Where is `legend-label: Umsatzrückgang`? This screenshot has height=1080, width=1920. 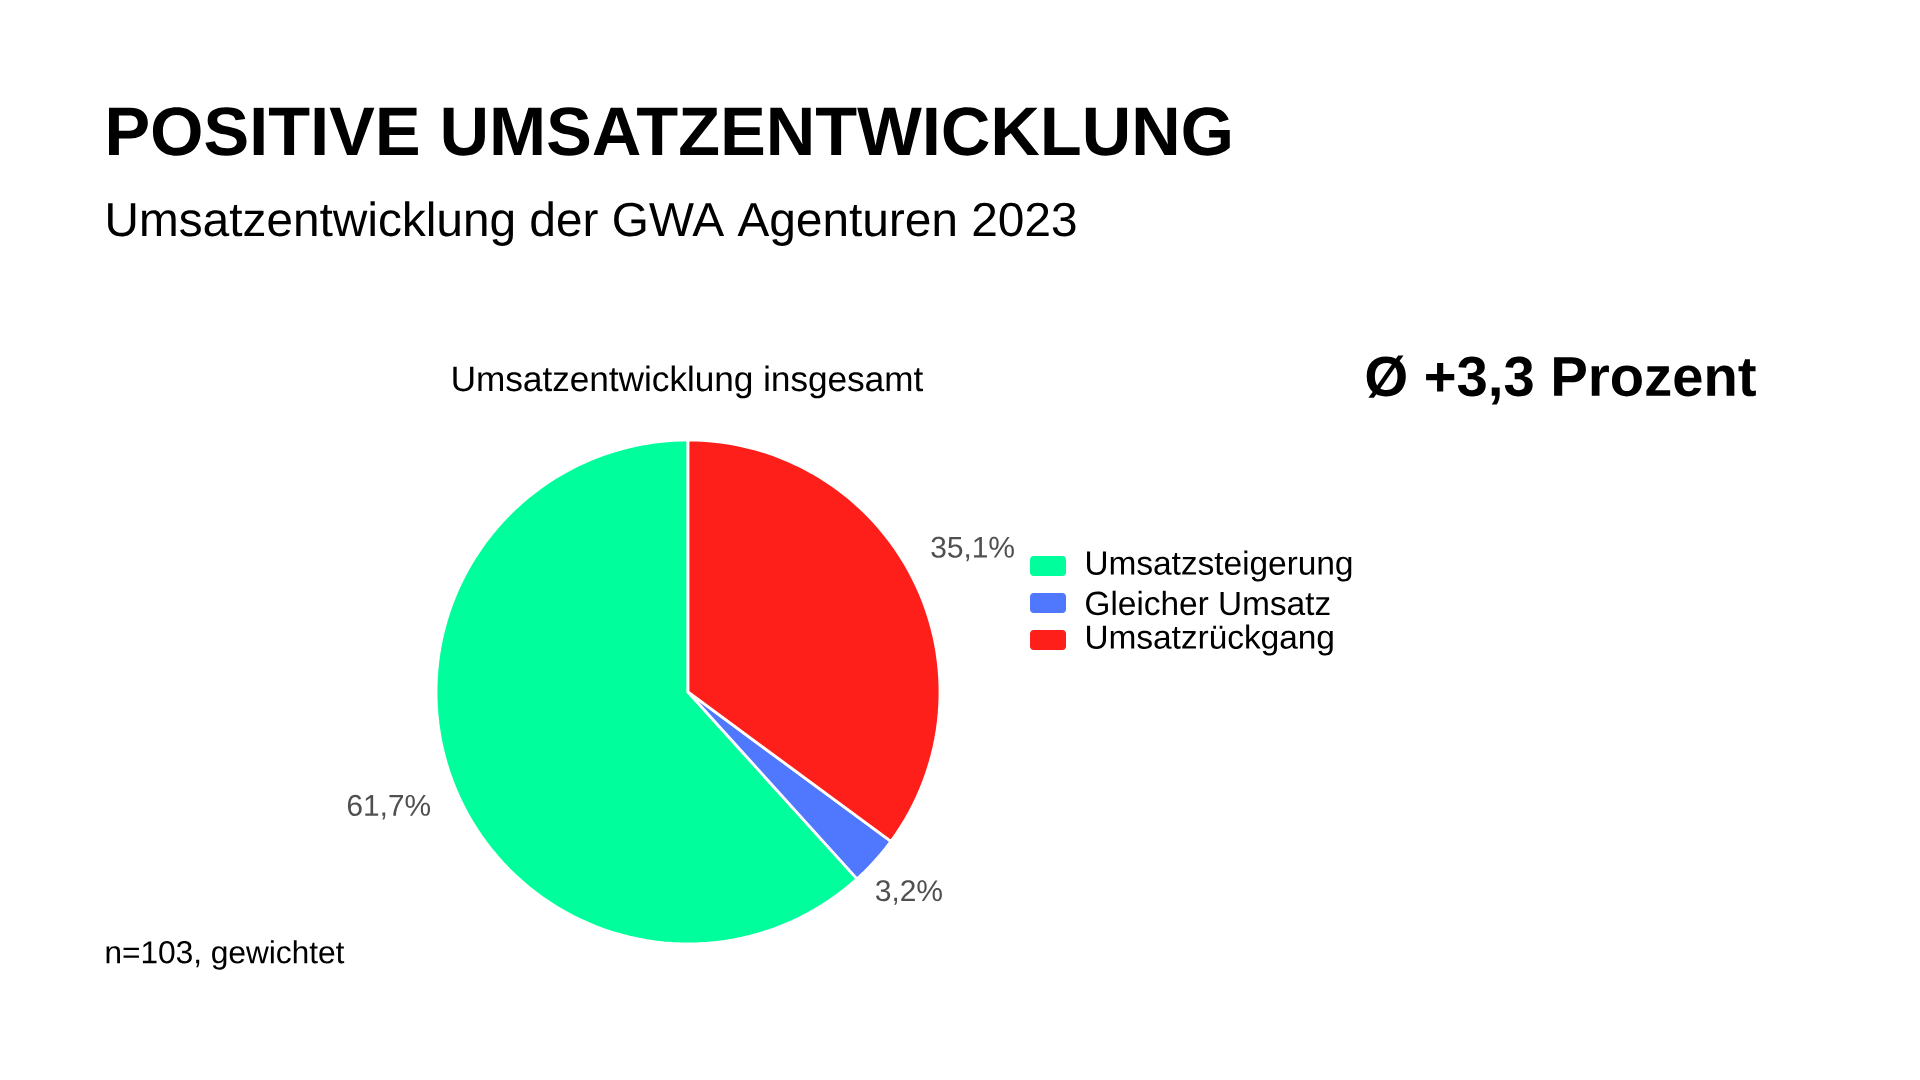 legend-label: Umsatzrückgang is located at coordinates (1210, 640).